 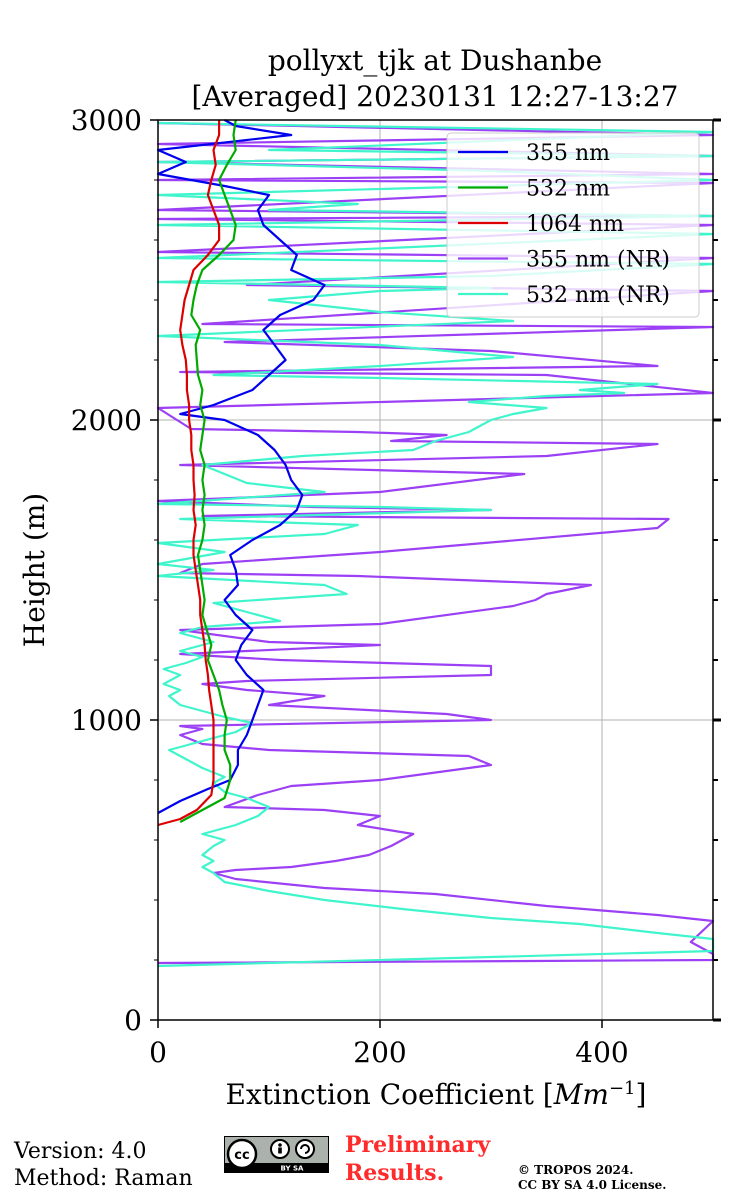 I want to click on sa-icon, so click(x=305, y=1149).